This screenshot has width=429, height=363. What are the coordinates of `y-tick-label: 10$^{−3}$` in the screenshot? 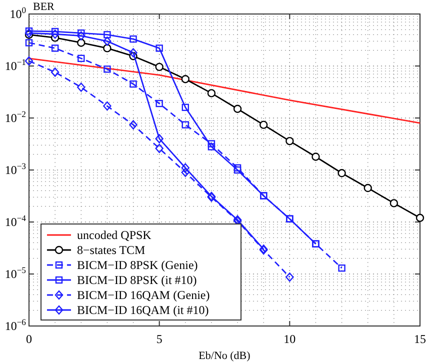 It's located at (15, 169).